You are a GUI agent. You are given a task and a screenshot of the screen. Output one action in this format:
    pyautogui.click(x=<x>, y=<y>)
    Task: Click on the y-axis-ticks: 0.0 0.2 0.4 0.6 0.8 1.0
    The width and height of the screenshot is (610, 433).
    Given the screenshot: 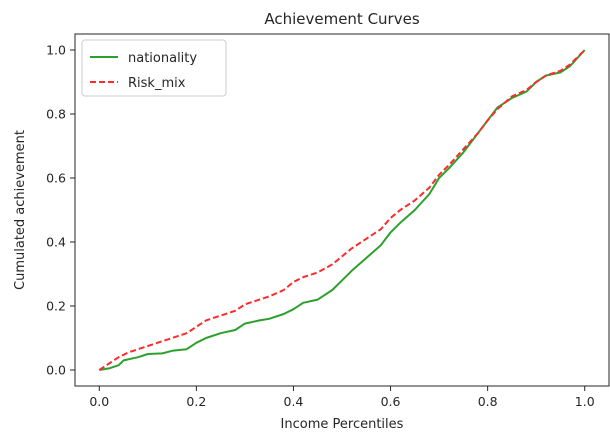 What is the action you would take?
    pyautogui.click(x=60, y=210)
    